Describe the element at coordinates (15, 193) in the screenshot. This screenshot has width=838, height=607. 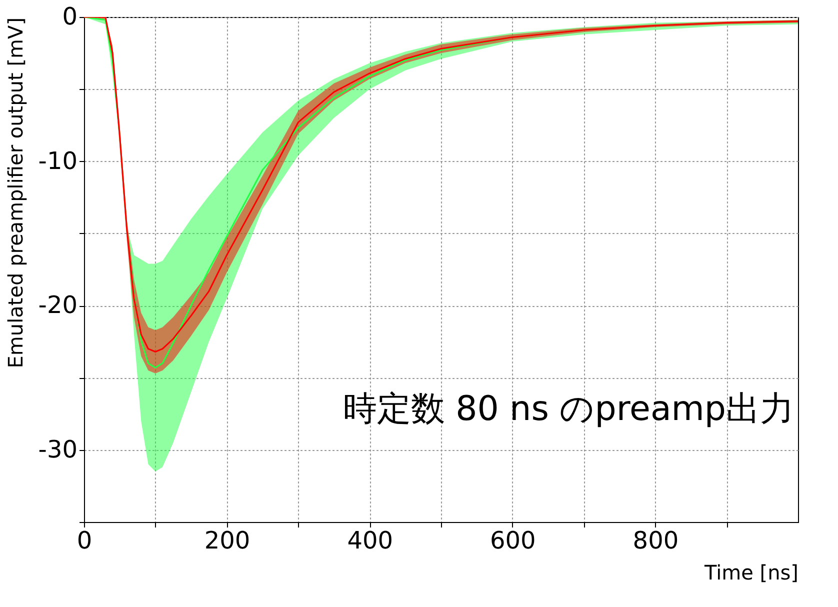
I see `y-axis-title: Emulated preamplifier output [mV]` at that location.